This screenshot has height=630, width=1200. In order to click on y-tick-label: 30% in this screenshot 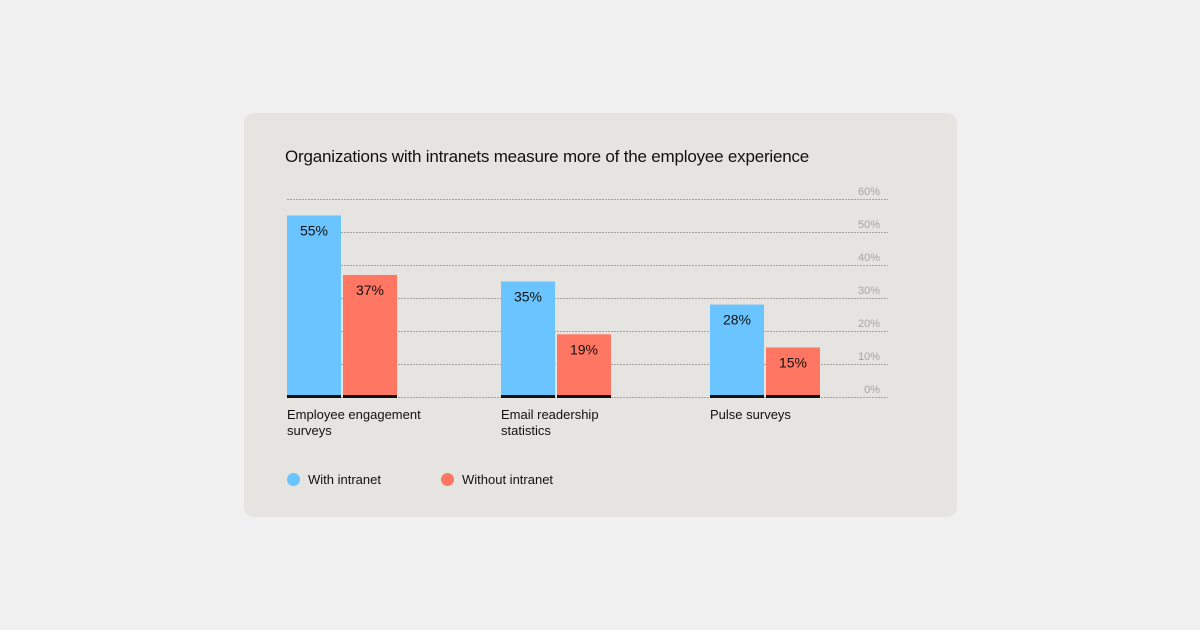, I will do `click(869, 291)`.